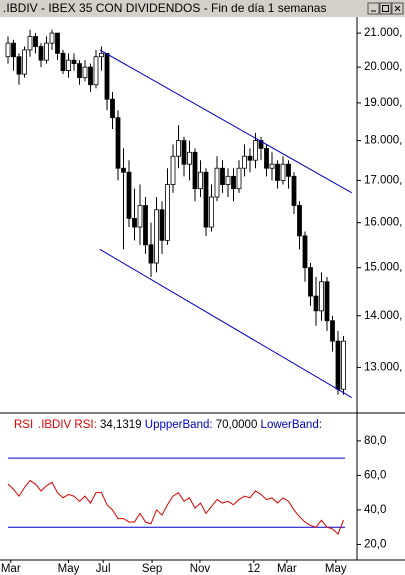 Image resolution: width=405 pixels, height=575 pixels. What do you see at coordinates (103, 569) in the screenshot?
I see `x-tick-label: Jul` at bounding box center [103, 569].